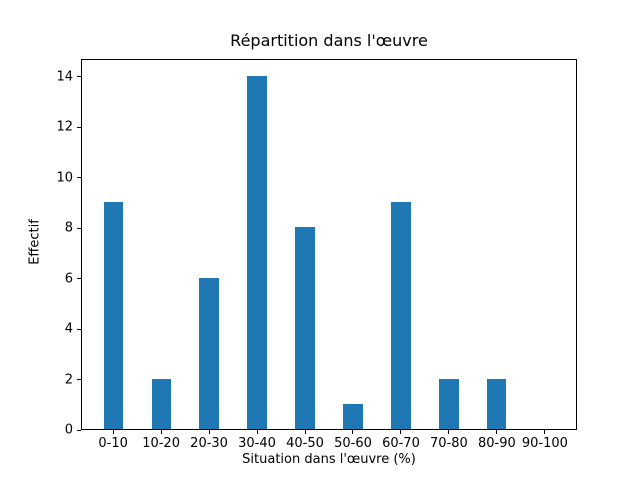 This screenshot has width=640, height=480. I want to click on x-tick-label: 20-30, so click(209, 443).